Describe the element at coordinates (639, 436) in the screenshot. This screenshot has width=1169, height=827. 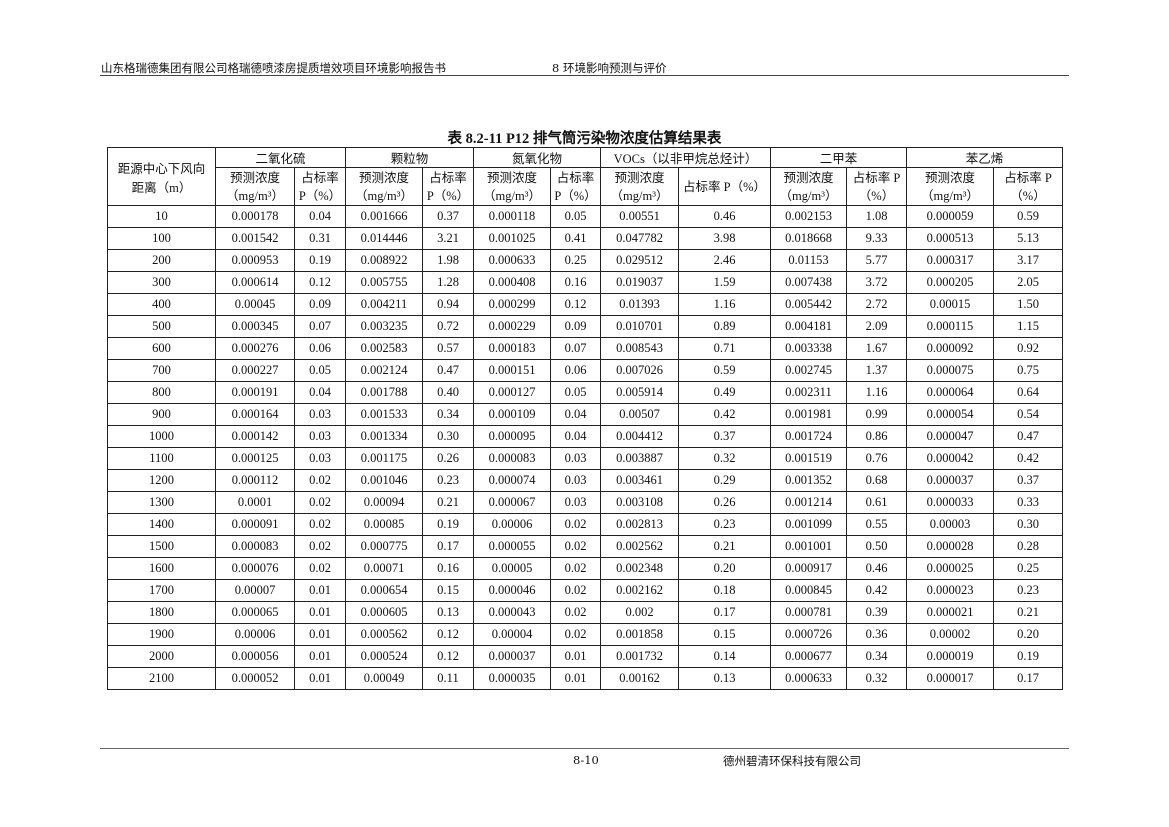
I see `value-cell: 0.004412` at that location.